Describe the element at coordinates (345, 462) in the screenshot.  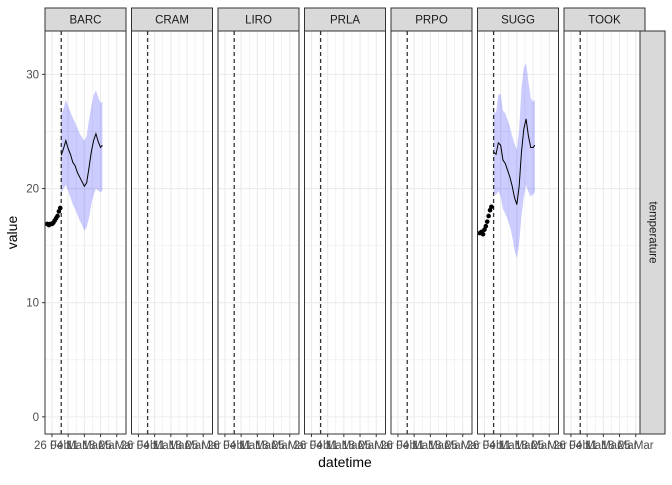
I see `x-axis-title: datetime` at that location.